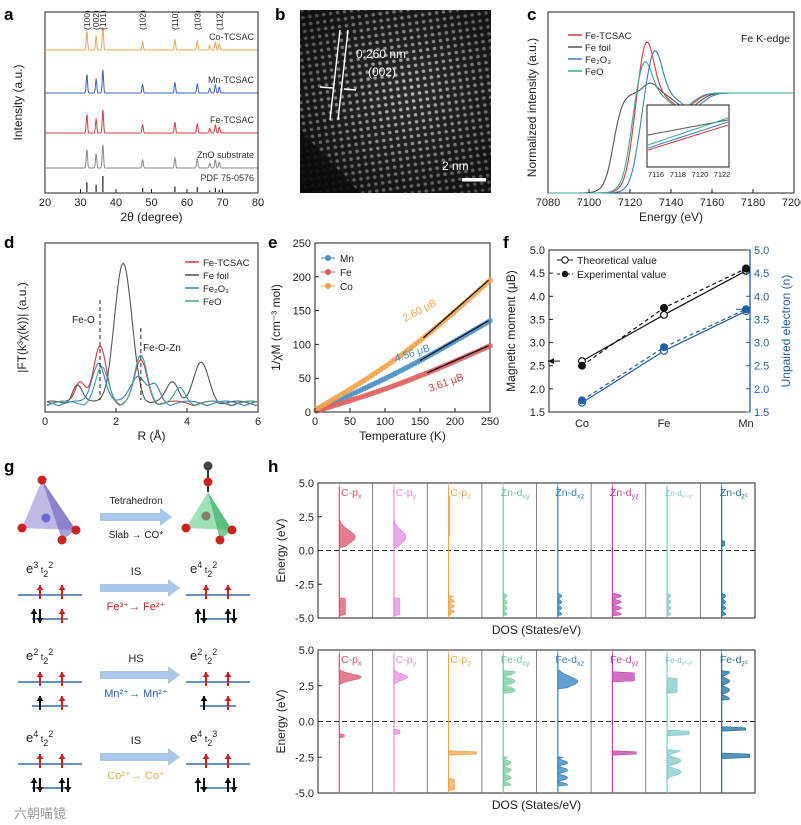  Describe the element at coordinates (162, 348) in the screenshot. I see `annotation-fe-o-zn: Fe-O-Zn` at that location.